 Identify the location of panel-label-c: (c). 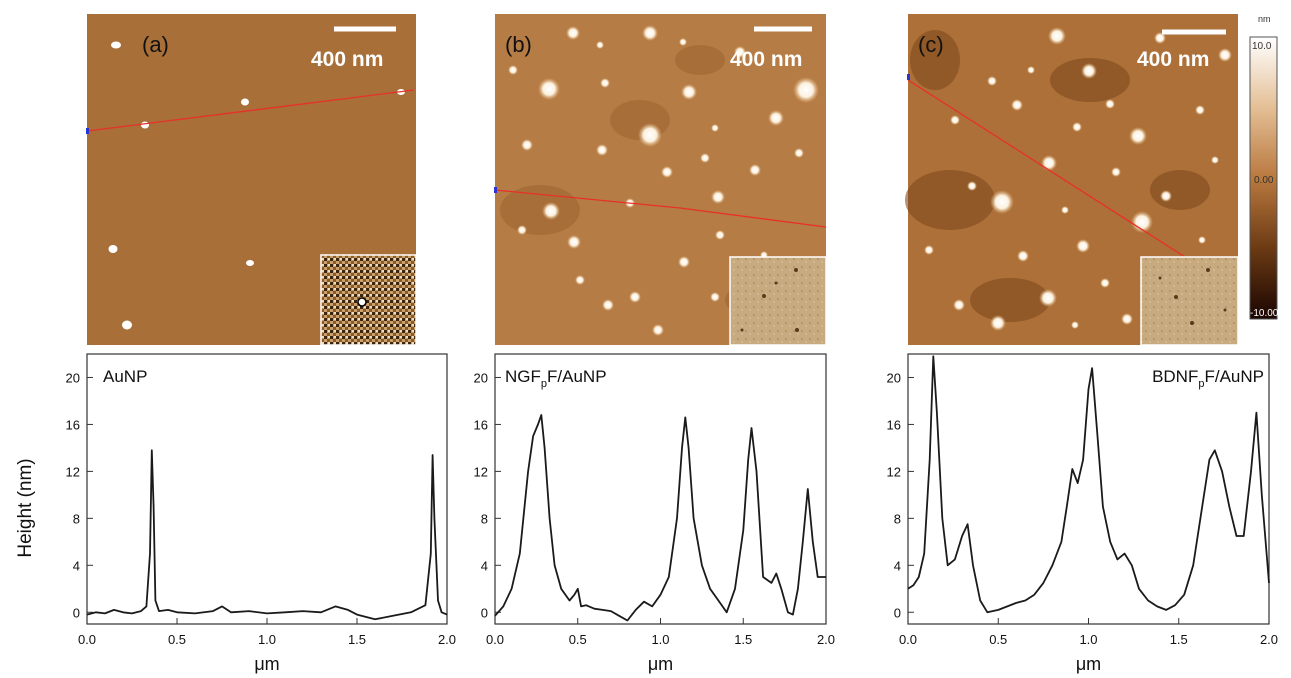
(931, 44).